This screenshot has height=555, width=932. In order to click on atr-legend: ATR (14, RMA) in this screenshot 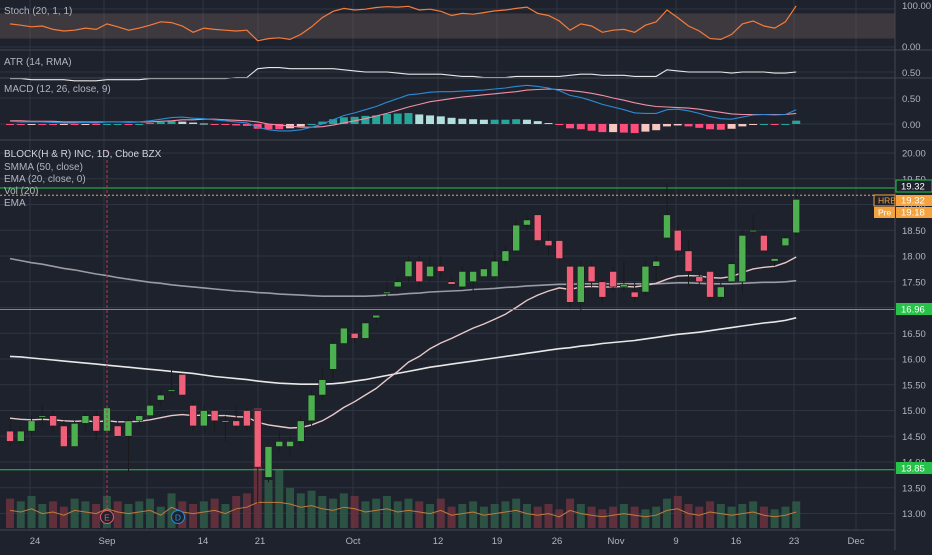, I will do `click(38, 62)`.